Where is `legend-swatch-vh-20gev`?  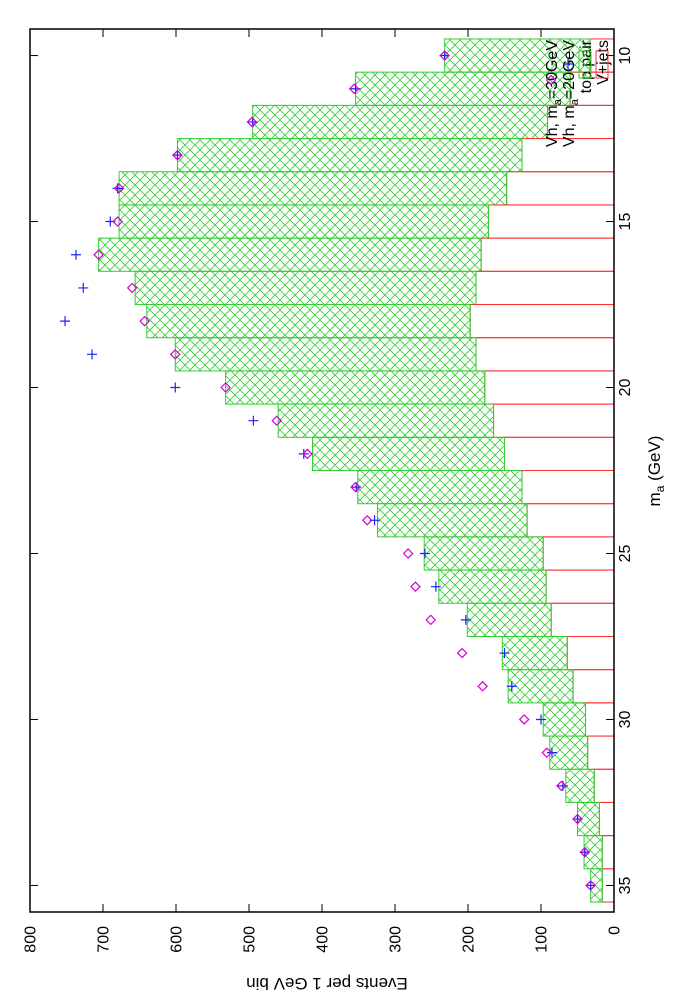 legend-swatch-vh-20gev is located at coordinates (568, 64).